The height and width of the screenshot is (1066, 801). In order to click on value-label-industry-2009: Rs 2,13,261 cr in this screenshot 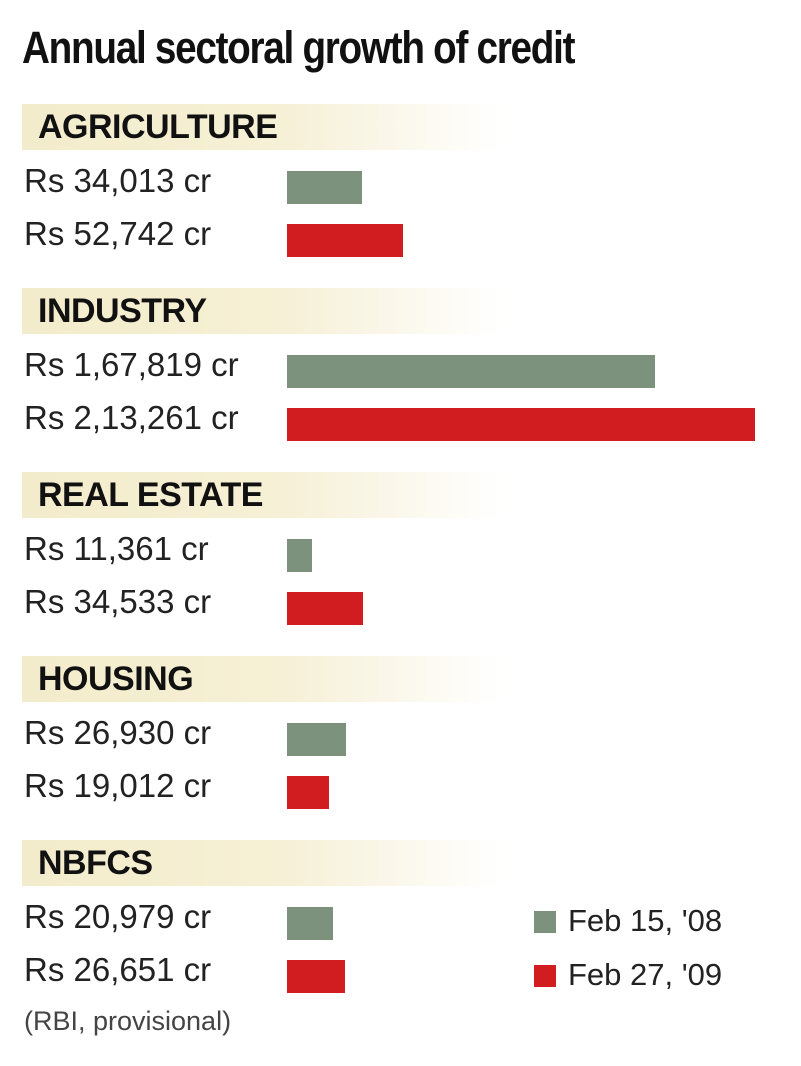, I will do `click(131, 417)`.